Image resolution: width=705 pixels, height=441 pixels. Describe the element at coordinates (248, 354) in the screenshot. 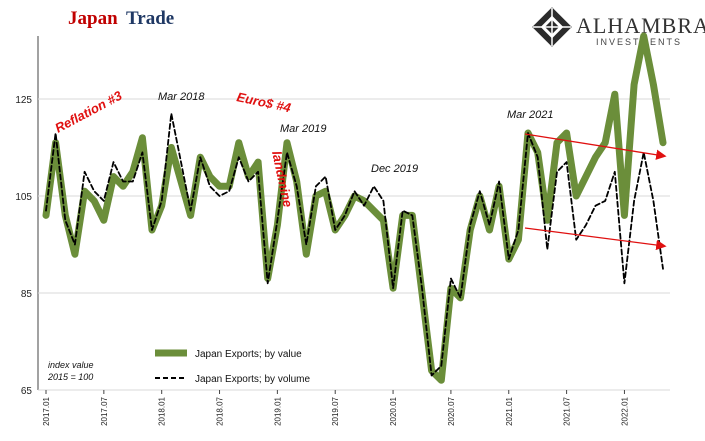

I see `legend-label-value: Japan Exports; by value` at that location.